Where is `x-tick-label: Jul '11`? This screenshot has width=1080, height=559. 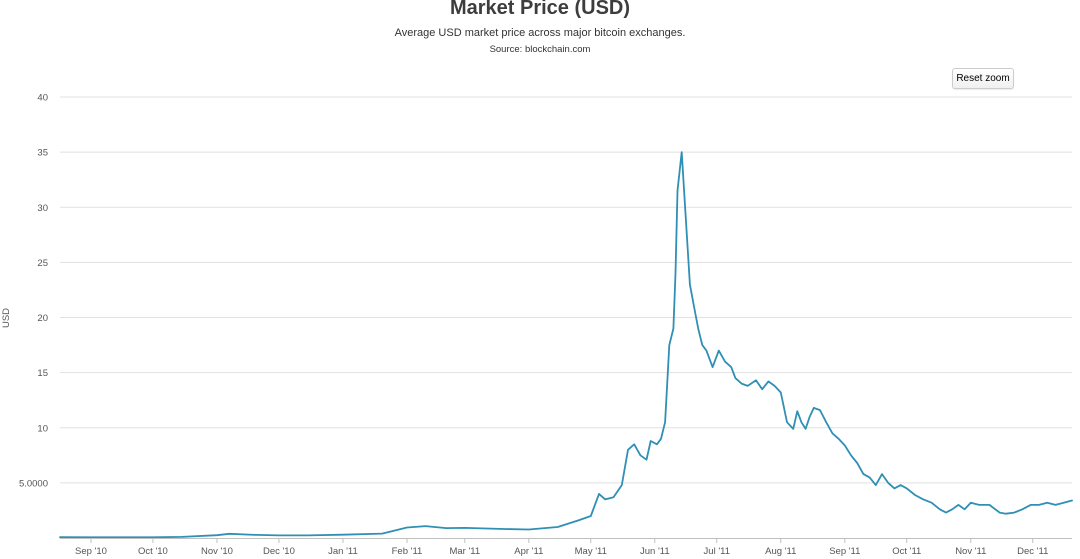
x-tick-label: Jul '11 is located at coordinates (717, 551).